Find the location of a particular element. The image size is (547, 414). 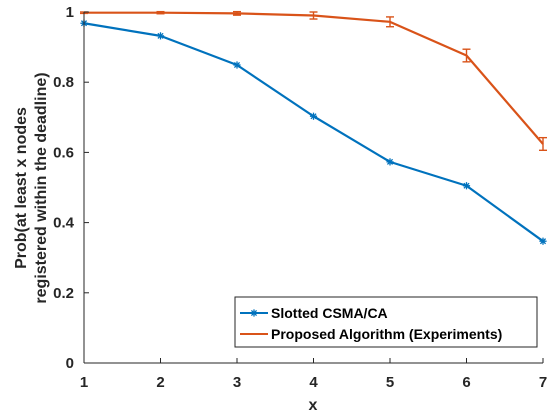

data-point-0-4-stroke-d2 is located at coordinates (390, 161).